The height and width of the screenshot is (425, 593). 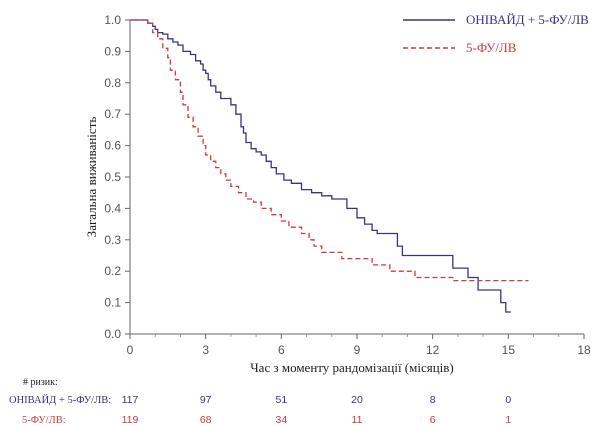 What do you see at coordinates (206, 400) in the screenshot?
I see `risk-value: 97` at bounding box center [206, 400].